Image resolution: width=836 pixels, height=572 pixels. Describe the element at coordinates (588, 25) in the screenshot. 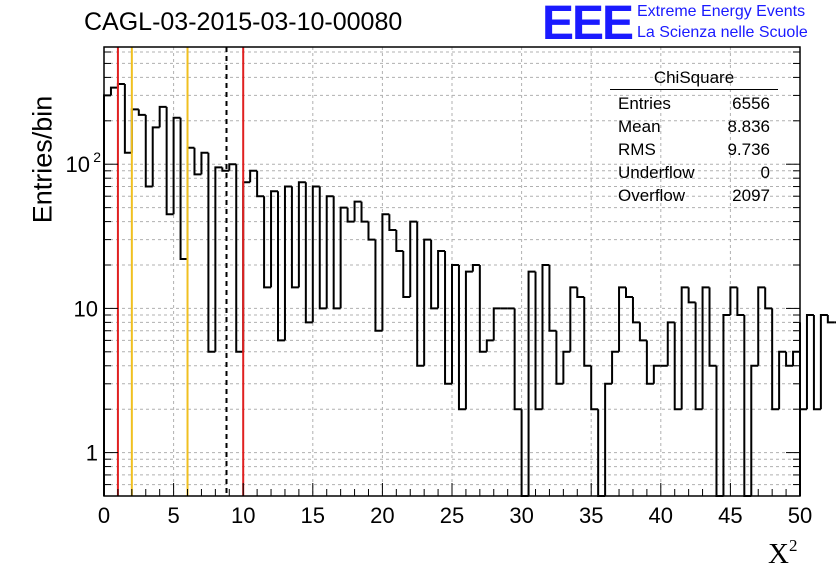

I see `eee-logo: EEE` at that location.